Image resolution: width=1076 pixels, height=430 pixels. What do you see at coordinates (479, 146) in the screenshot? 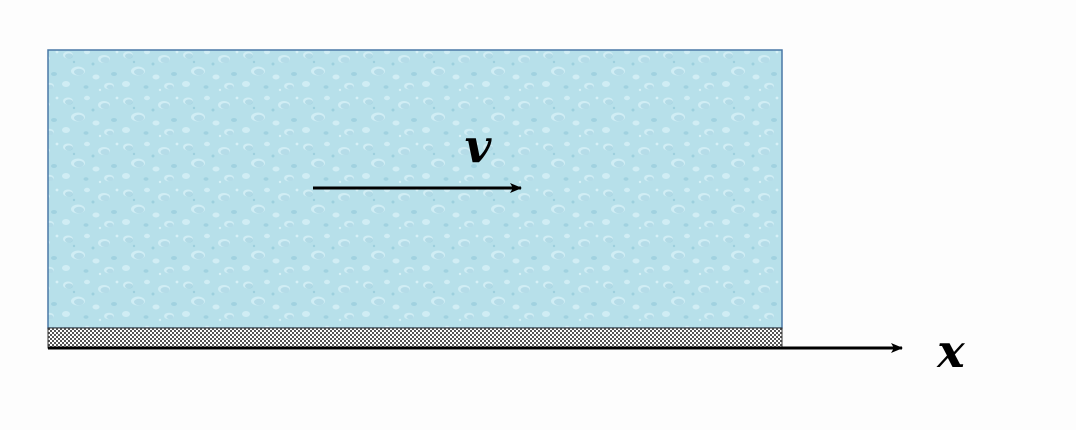
I see `velocity-label: v` at bounding box center [479, 146].